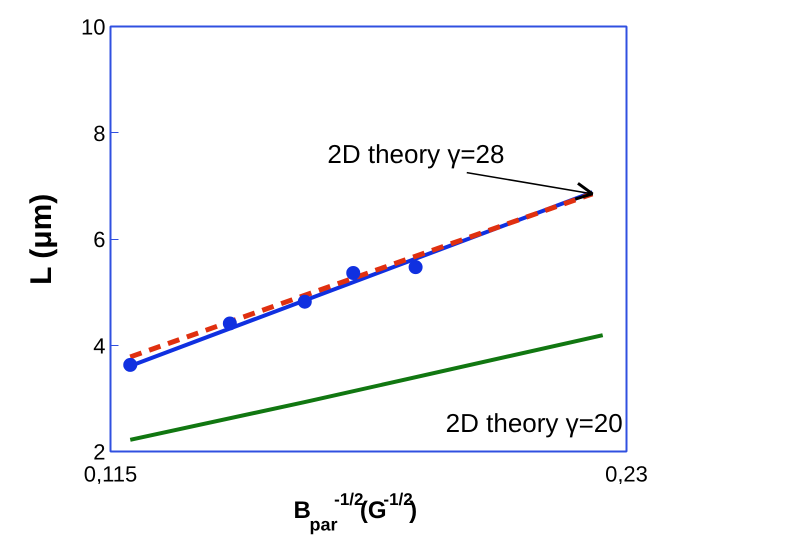 Image resolution: width=796 pixels, height=544 pixels. What do you see at coordinates (111, 474) in the screenshot?
I see `x-tick-label: 0,115` at bounding box center [111, 474].